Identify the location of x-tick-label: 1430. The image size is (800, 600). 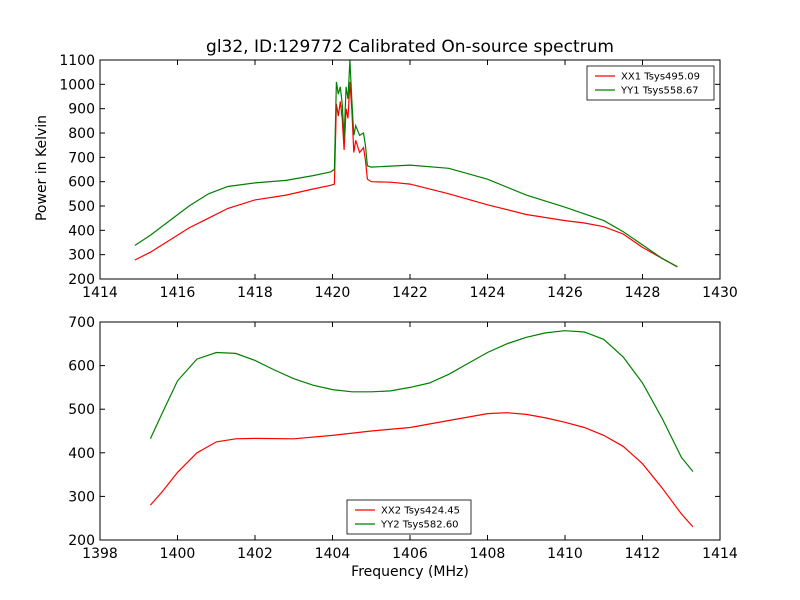
(720, 293).